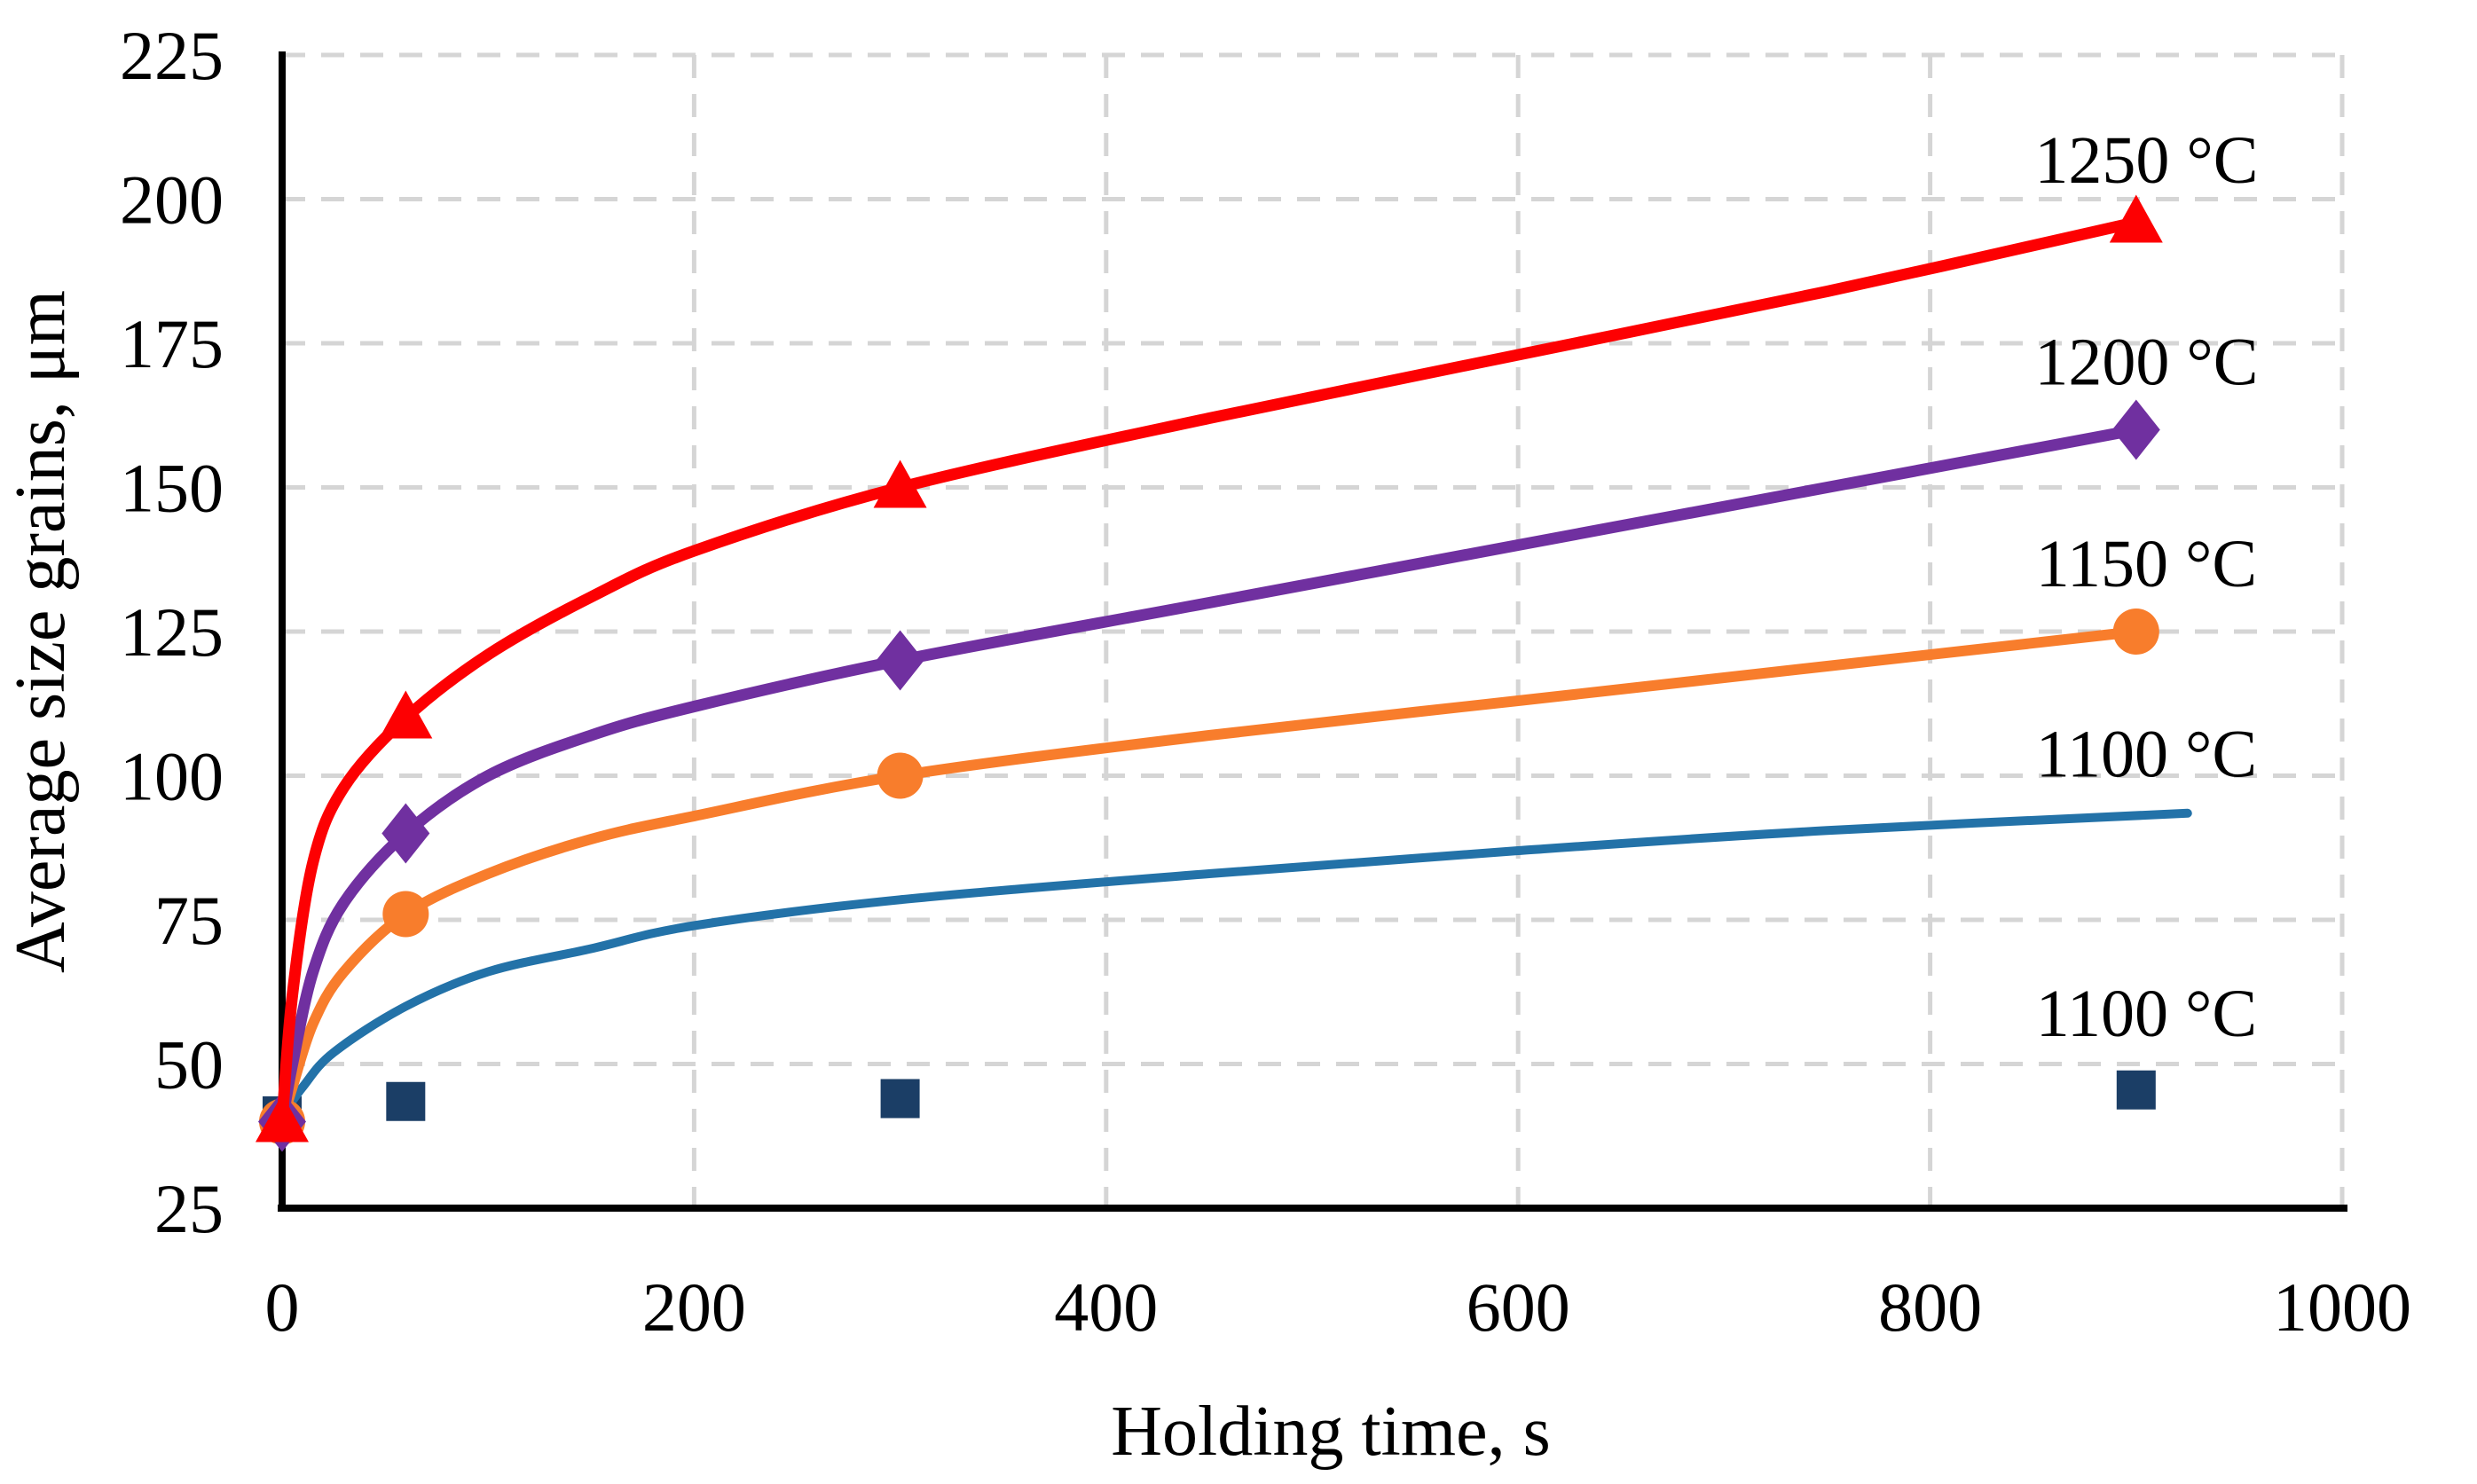 Image resolution: width=2477 pixels, height=1484 pixels. I want to click on y-tick-label-200: 200, so click(172, 200).